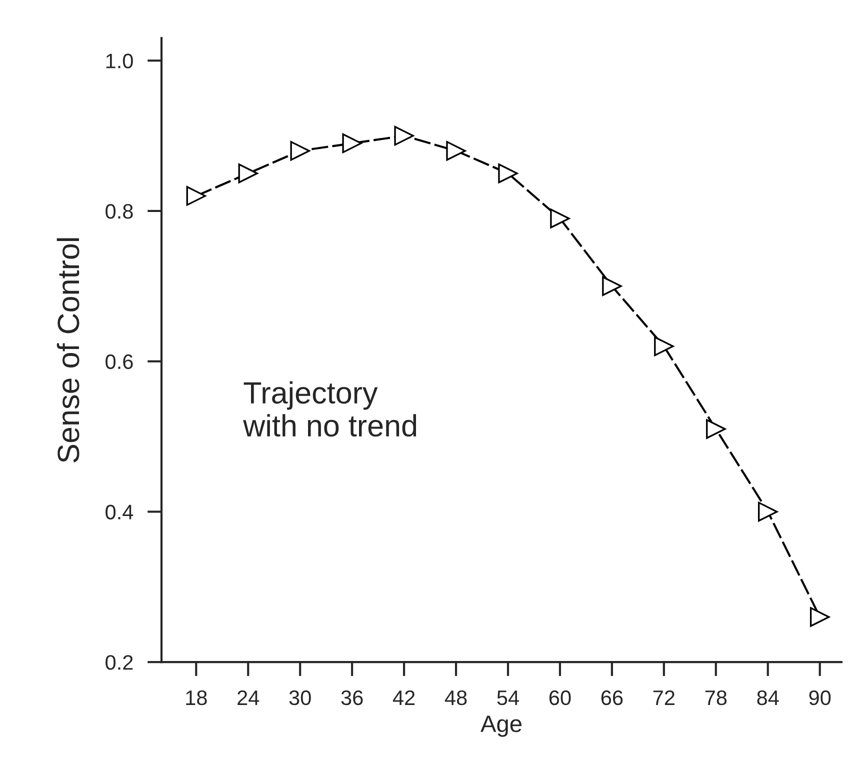  I want to click on annotation: Trajectory with no trend, so click(329, 409).